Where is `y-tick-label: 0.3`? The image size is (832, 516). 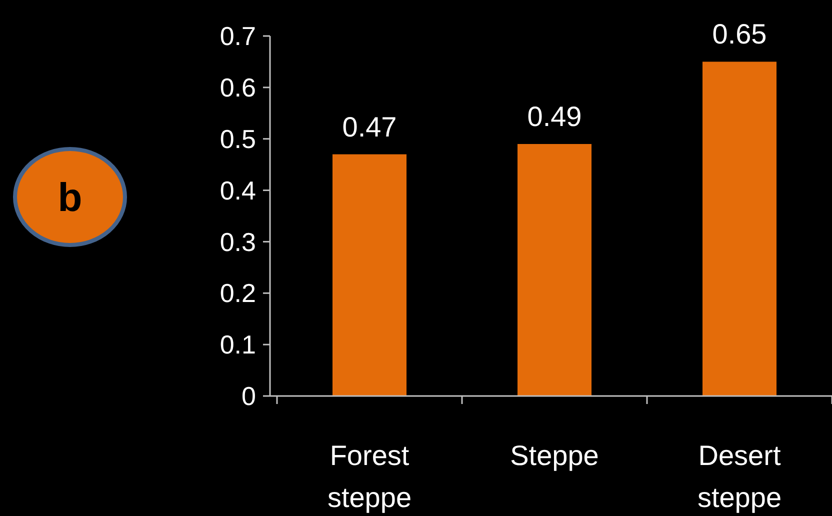
y-tick-label: 0.3 is located at coordinates (238, 241).